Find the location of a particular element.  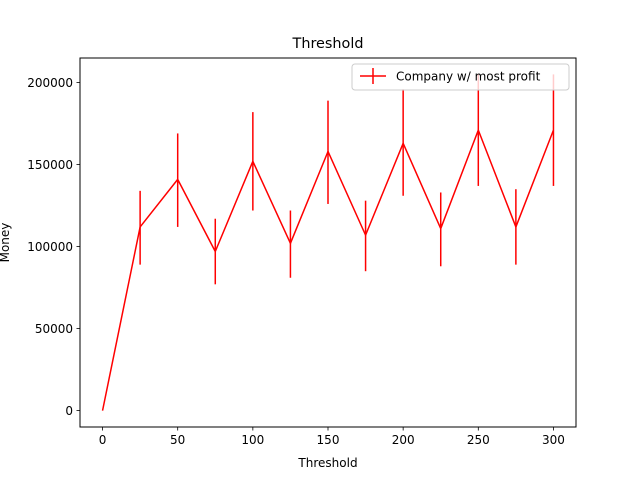

y-tick-label: 50000 is located at coordinates (54, 329).